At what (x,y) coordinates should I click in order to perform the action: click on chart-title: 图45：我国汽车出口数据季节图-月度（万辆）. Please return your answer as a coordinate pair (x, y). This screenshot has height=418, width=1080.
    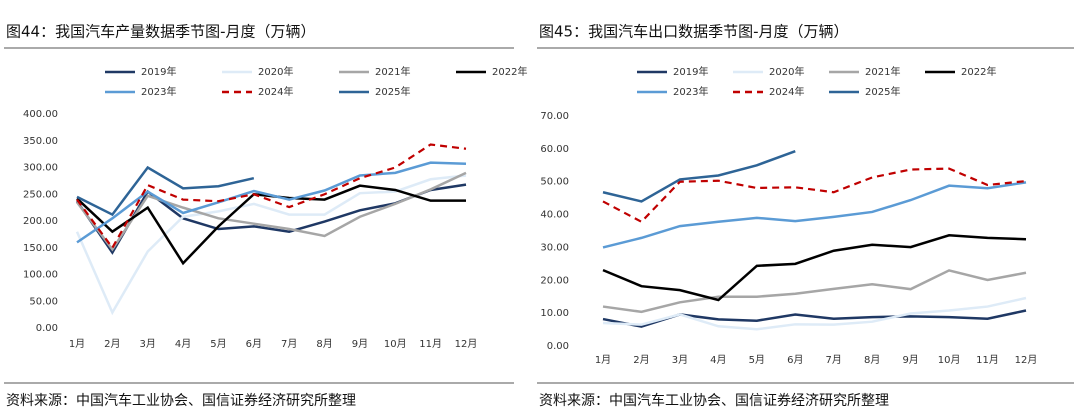
    Looking at the image, I should click on (694, 32).